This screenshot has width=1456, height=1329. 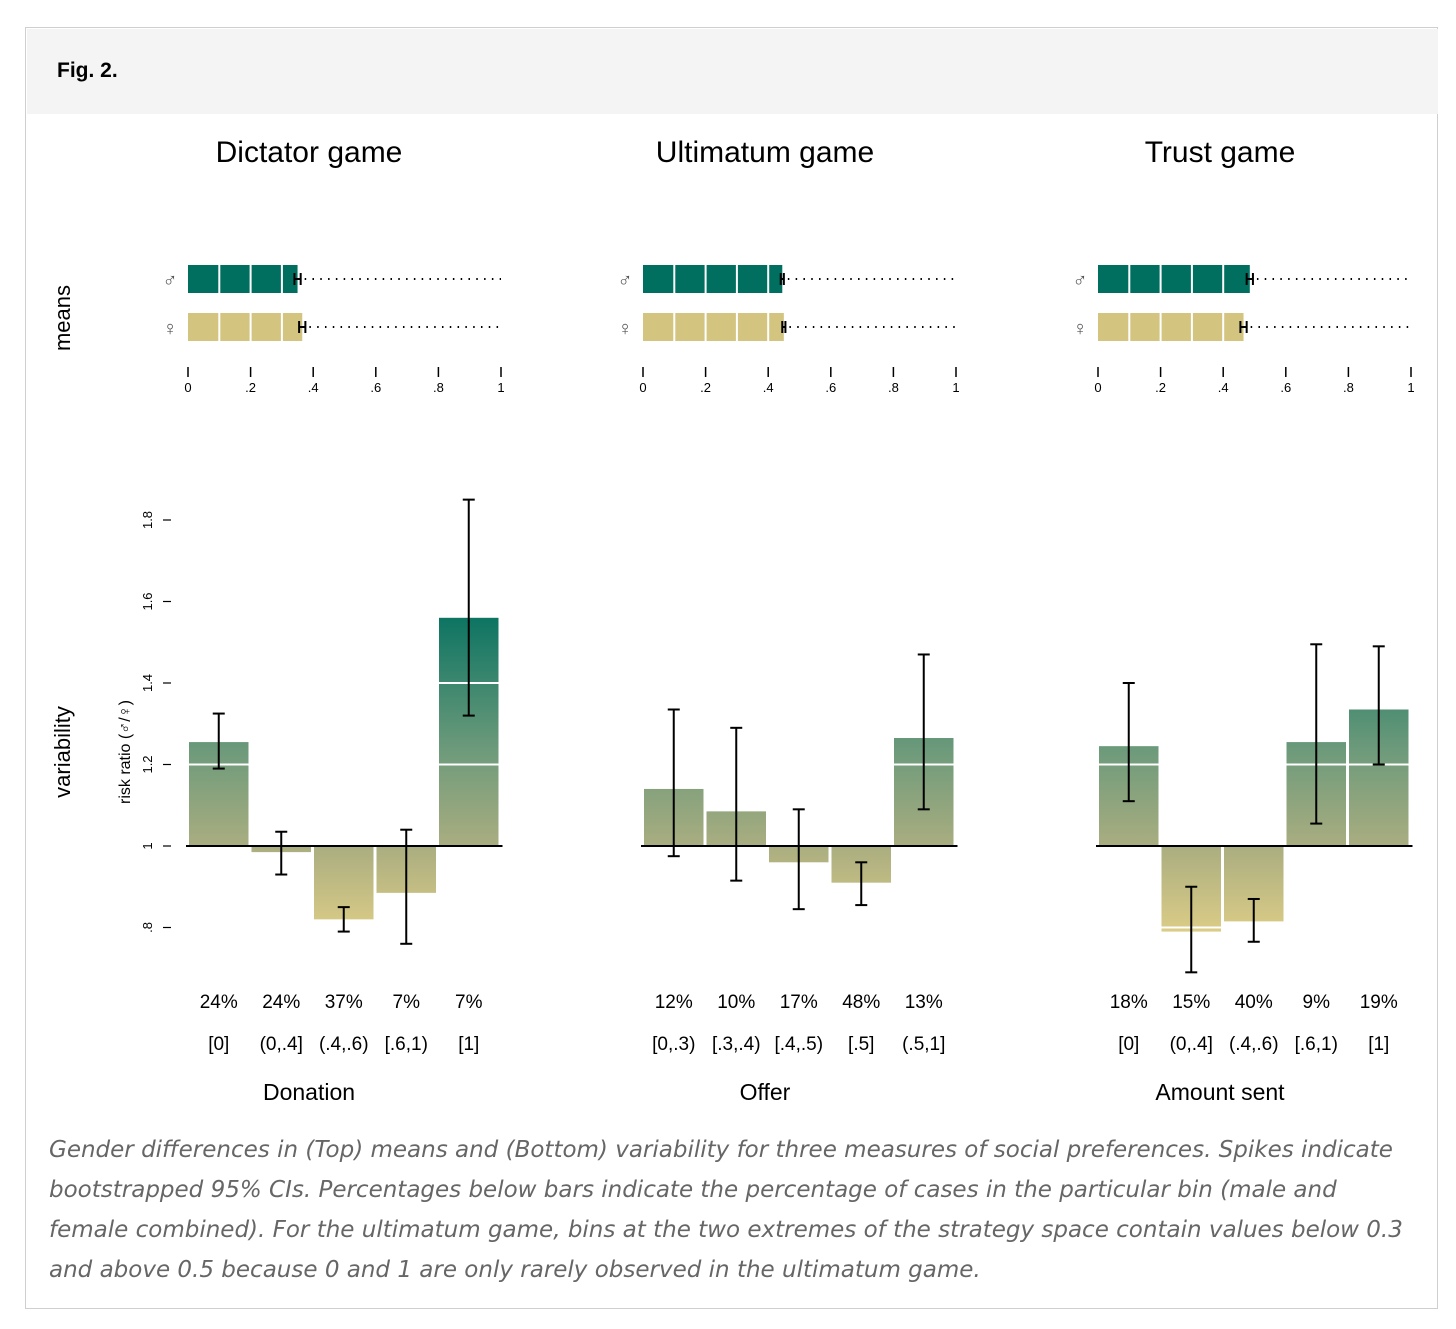 What do you see at coordinates (861, 1044) in the screenshot?
I see `bin-label: [.5]` at bounding box center [861, 1044].